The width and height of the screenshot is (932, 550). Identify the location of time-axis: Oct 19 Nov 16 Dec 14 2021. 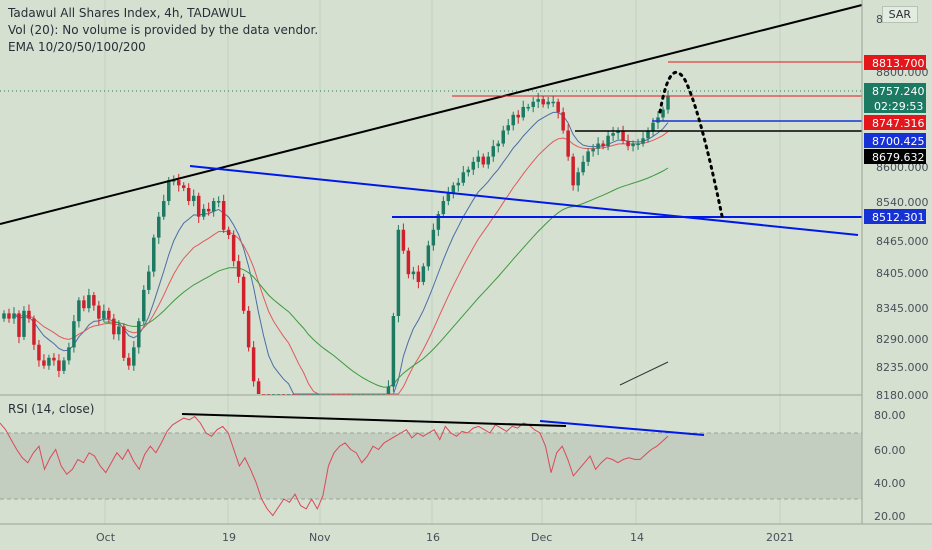
(466, 533).